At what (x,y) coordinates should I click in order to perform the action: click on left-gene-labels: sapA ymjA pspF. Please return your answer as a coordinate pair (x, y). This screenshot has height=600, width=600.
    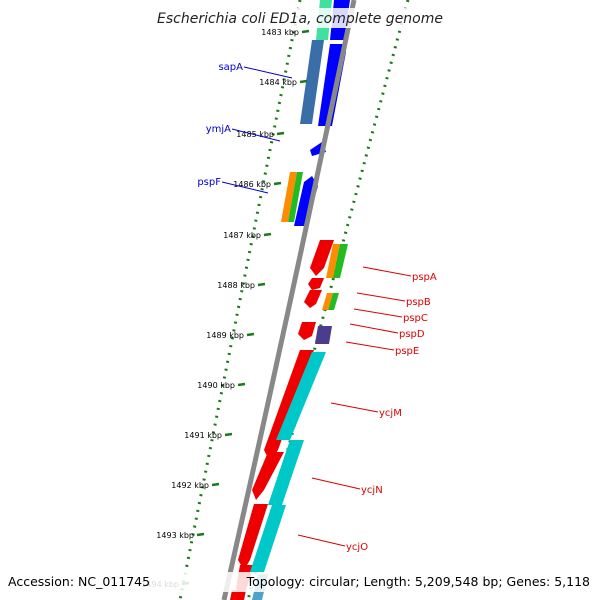
    Looking at the image, I should click on (245, 128).